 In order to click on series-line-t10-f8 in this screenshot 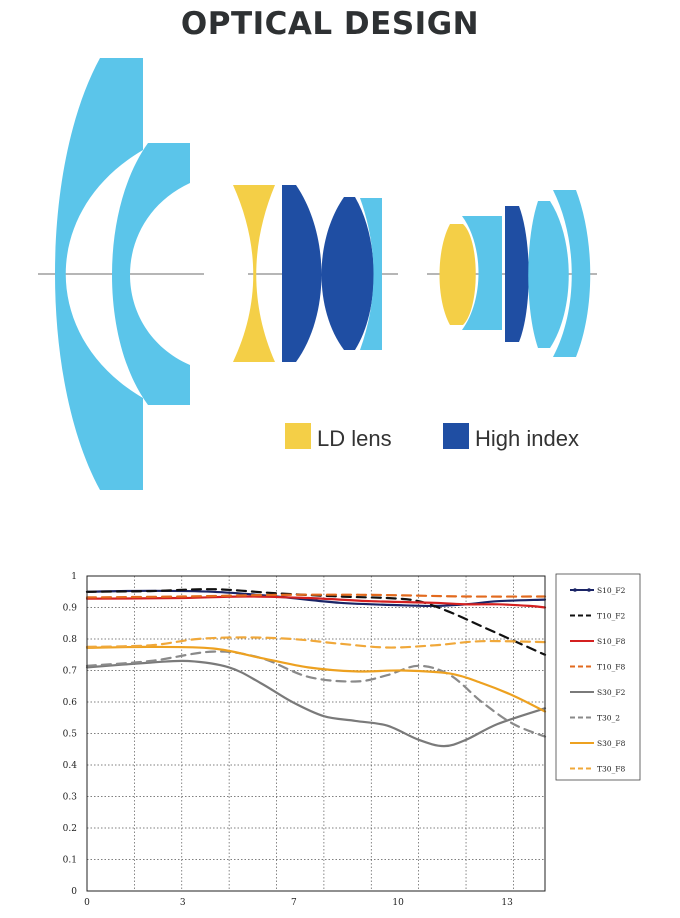, I will do `click(316, 596)`.